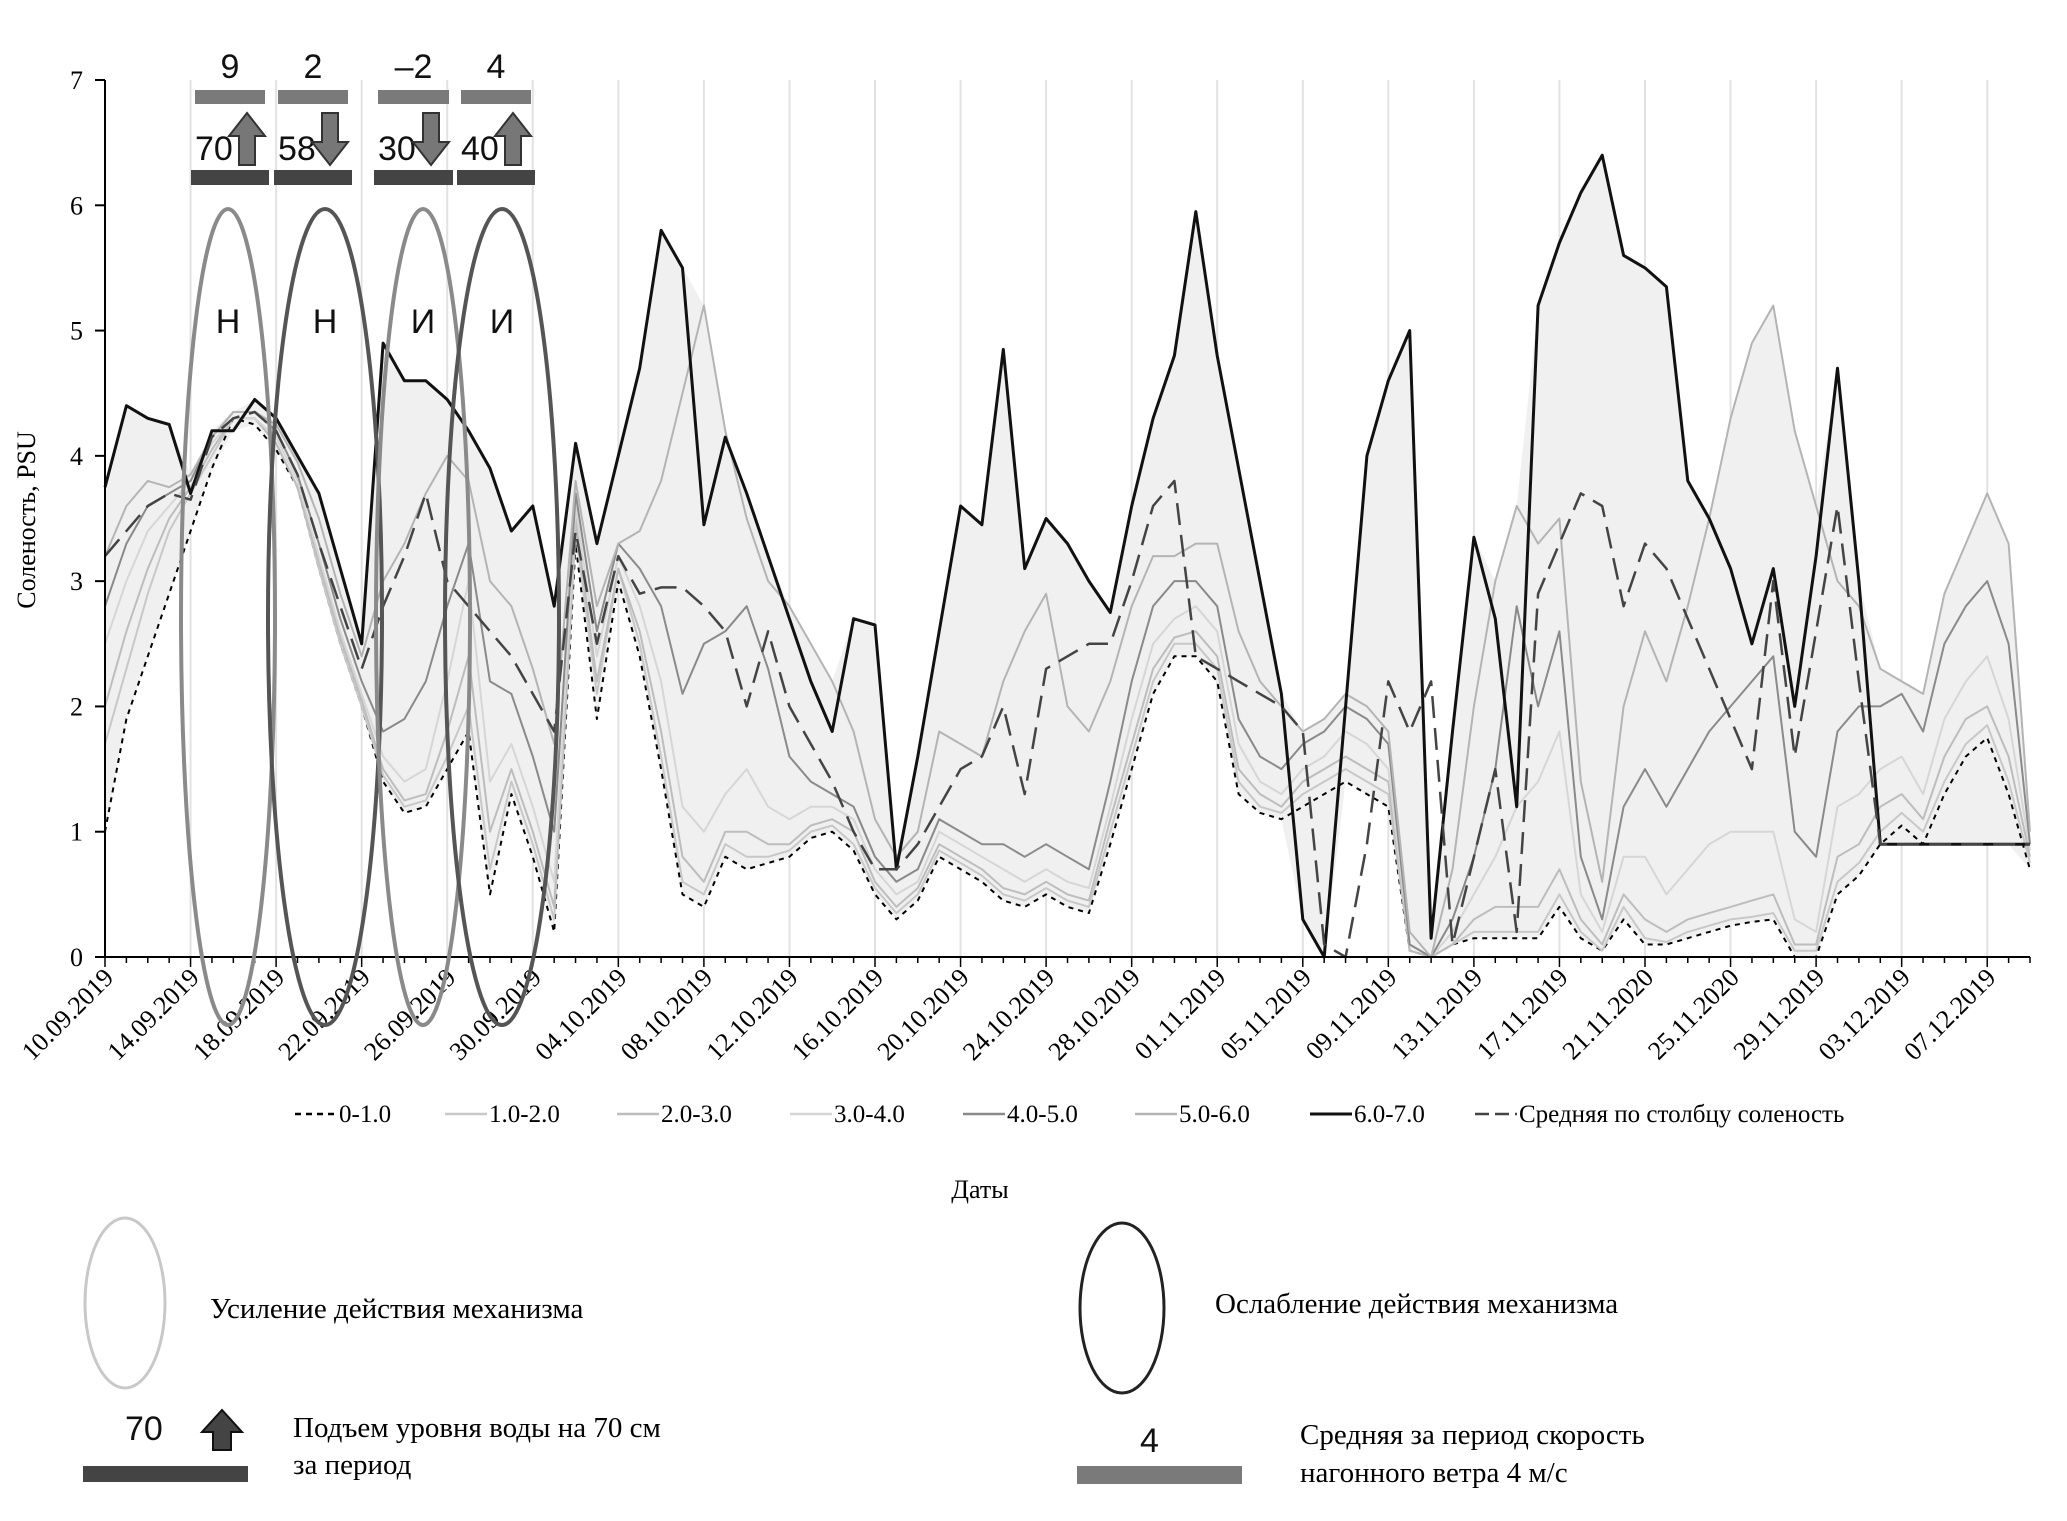 The height and width of the screenshot is (1521, 2067). What do you see at coordinates (696, 1114) in the screenshot?
I see `legend-label: 2.0-3.0` at bounding box center [696, 1114].